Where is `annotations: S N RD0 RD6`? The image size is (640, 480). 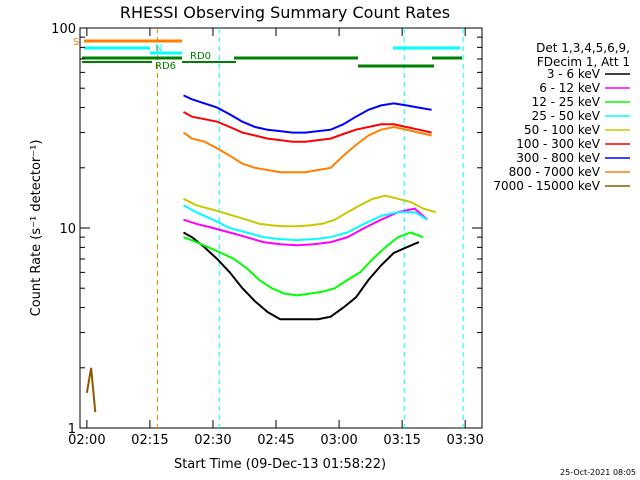
annotations: S N RD0 RD6 is located at coordinates (142, 54).